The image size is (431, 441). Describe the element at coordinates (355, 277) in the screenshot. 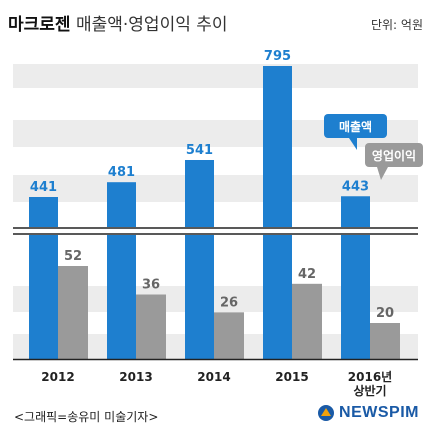

I see `sales-bar-2016년` at that location.